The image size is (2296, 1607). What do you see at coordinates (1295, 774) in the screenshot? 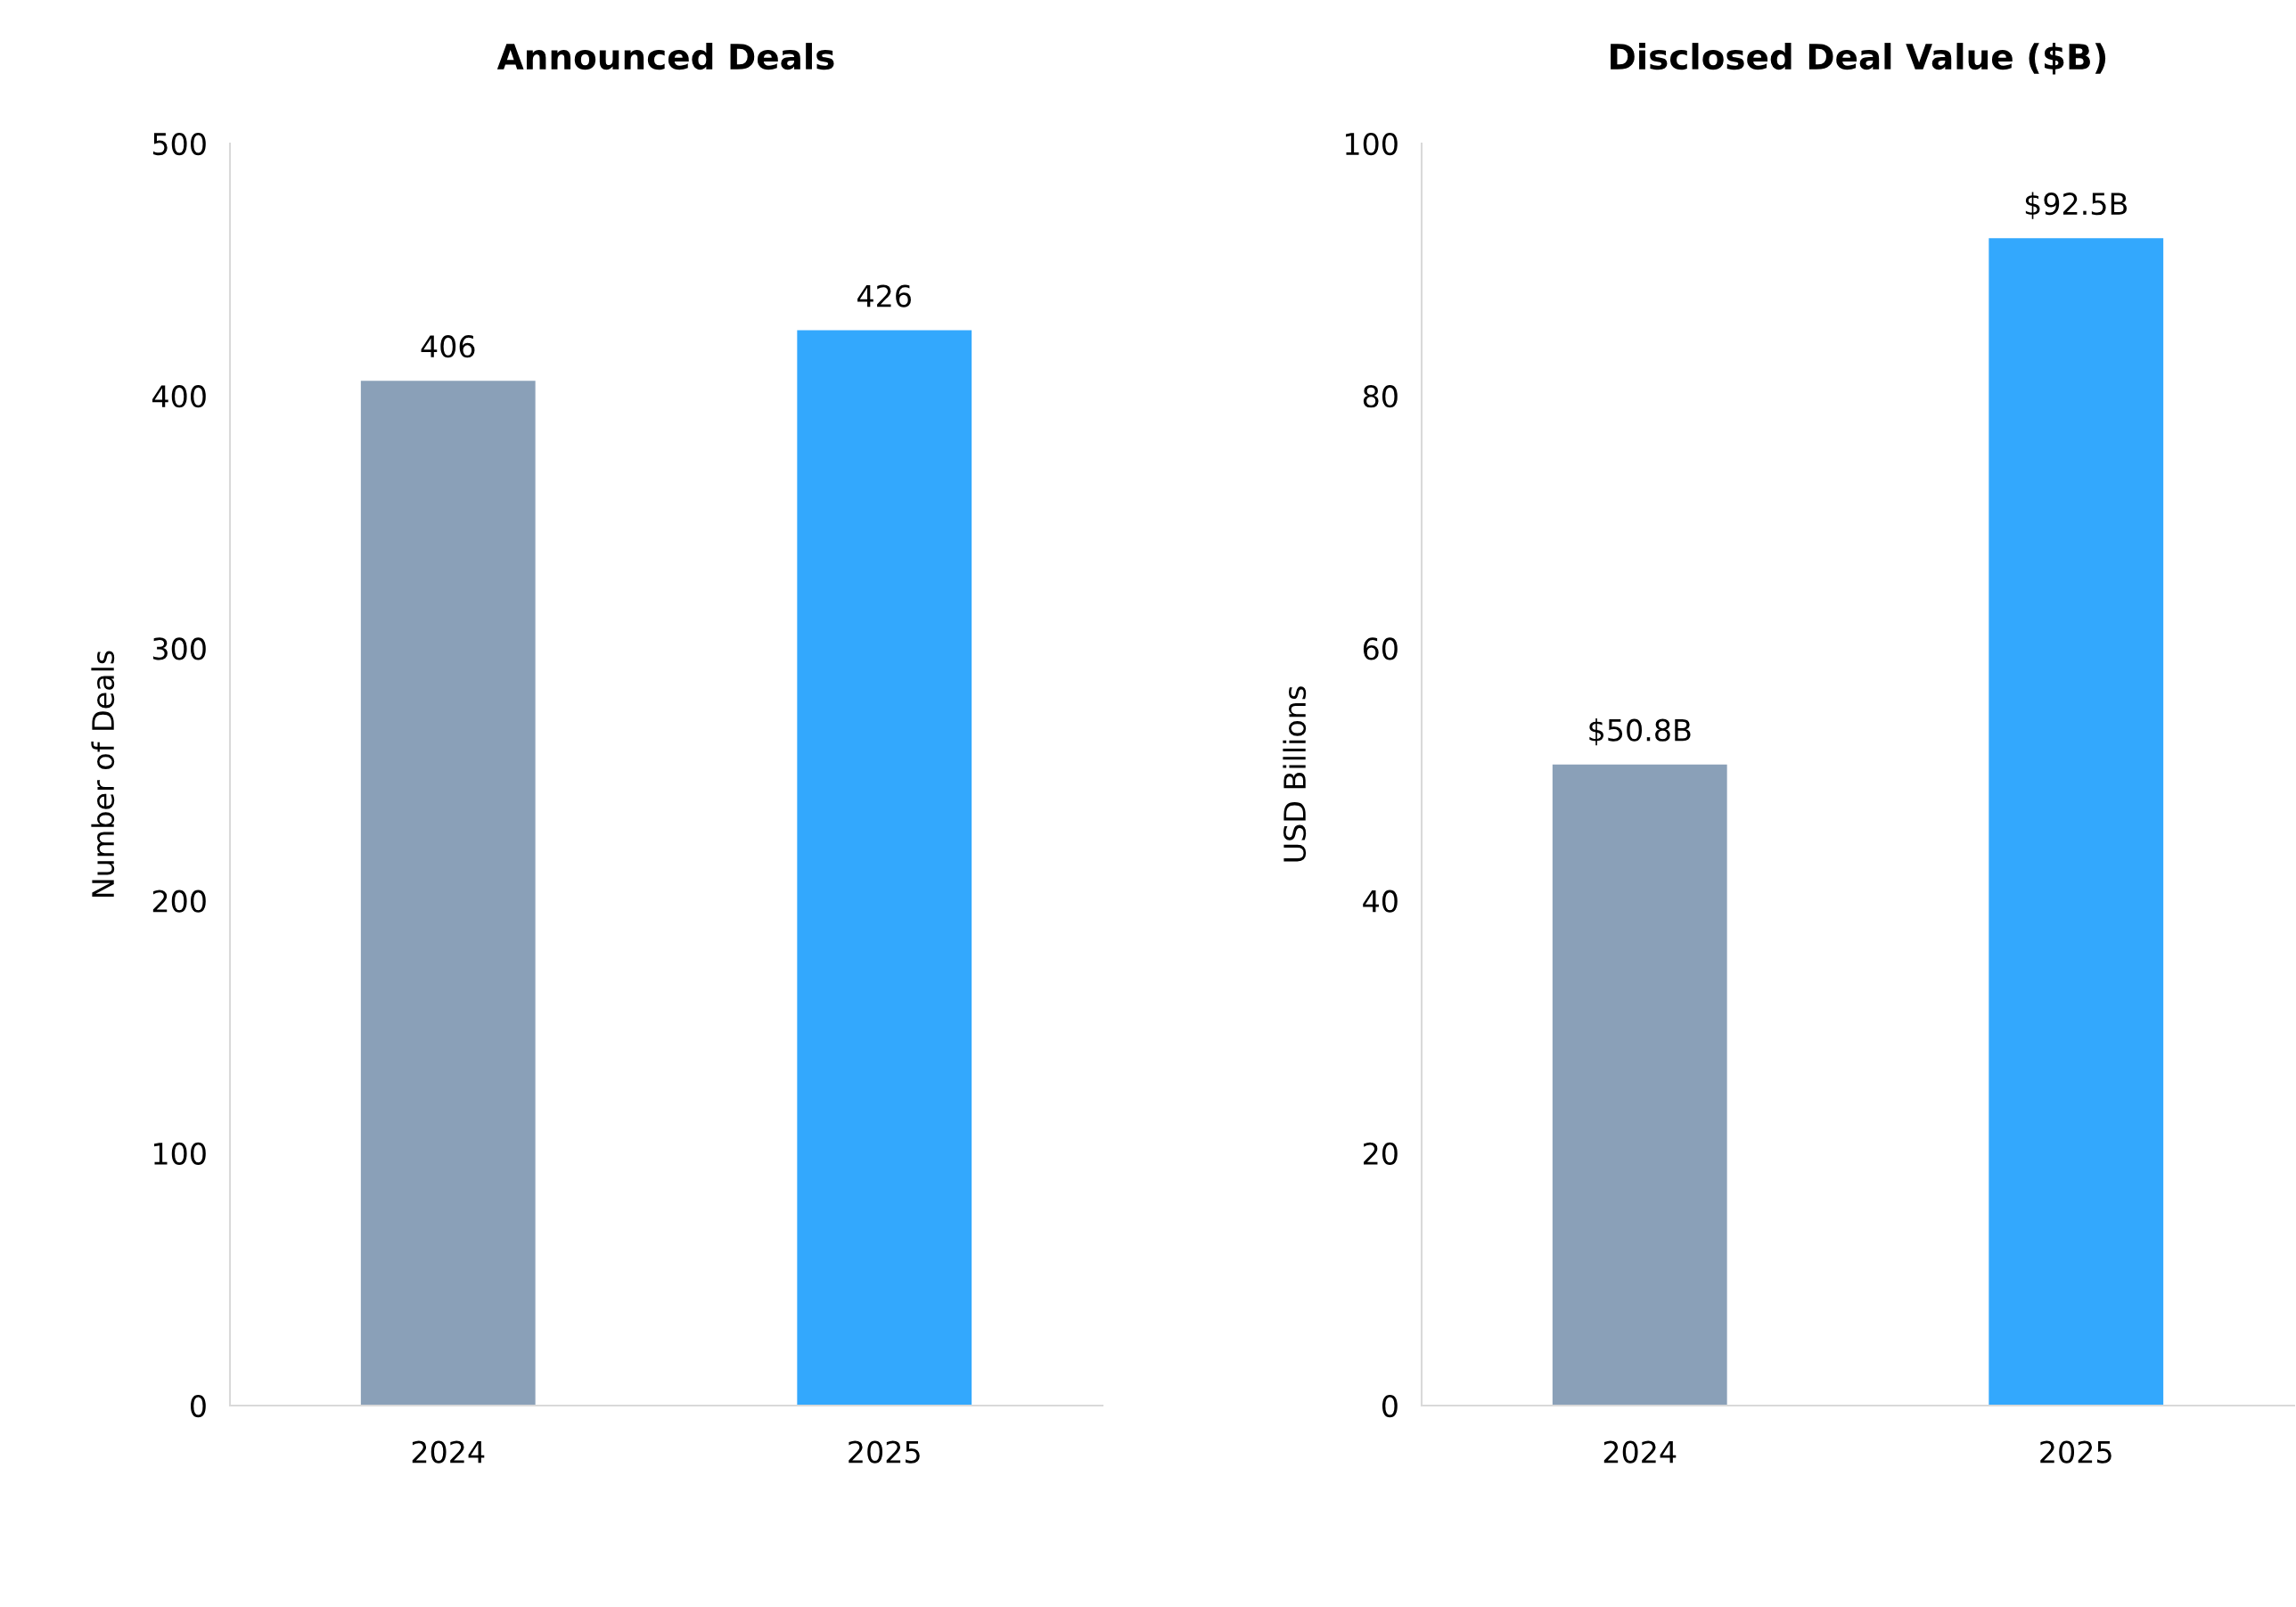
I see `y-axis-title: USD Billions` at bounding box center [1295, 774].